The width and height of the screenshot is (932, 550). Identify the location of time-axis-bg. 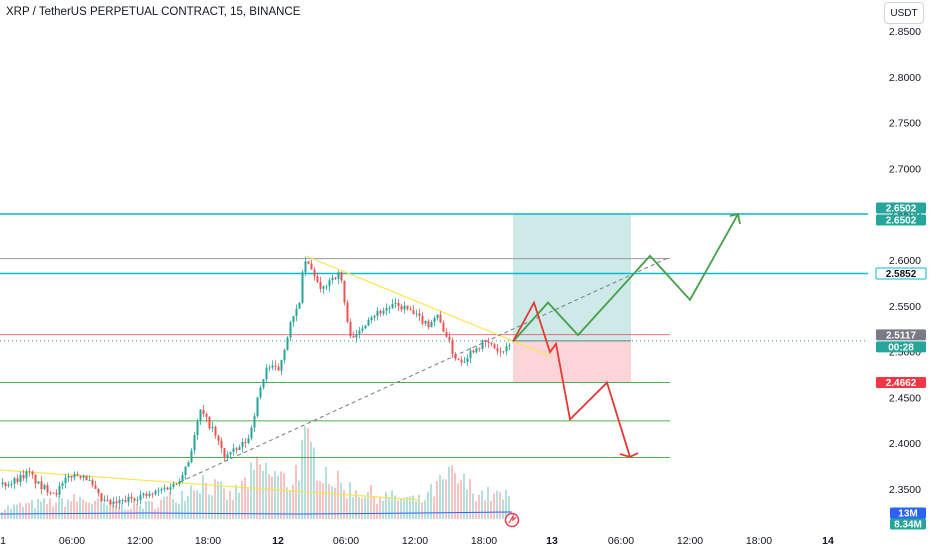
(434, 540).